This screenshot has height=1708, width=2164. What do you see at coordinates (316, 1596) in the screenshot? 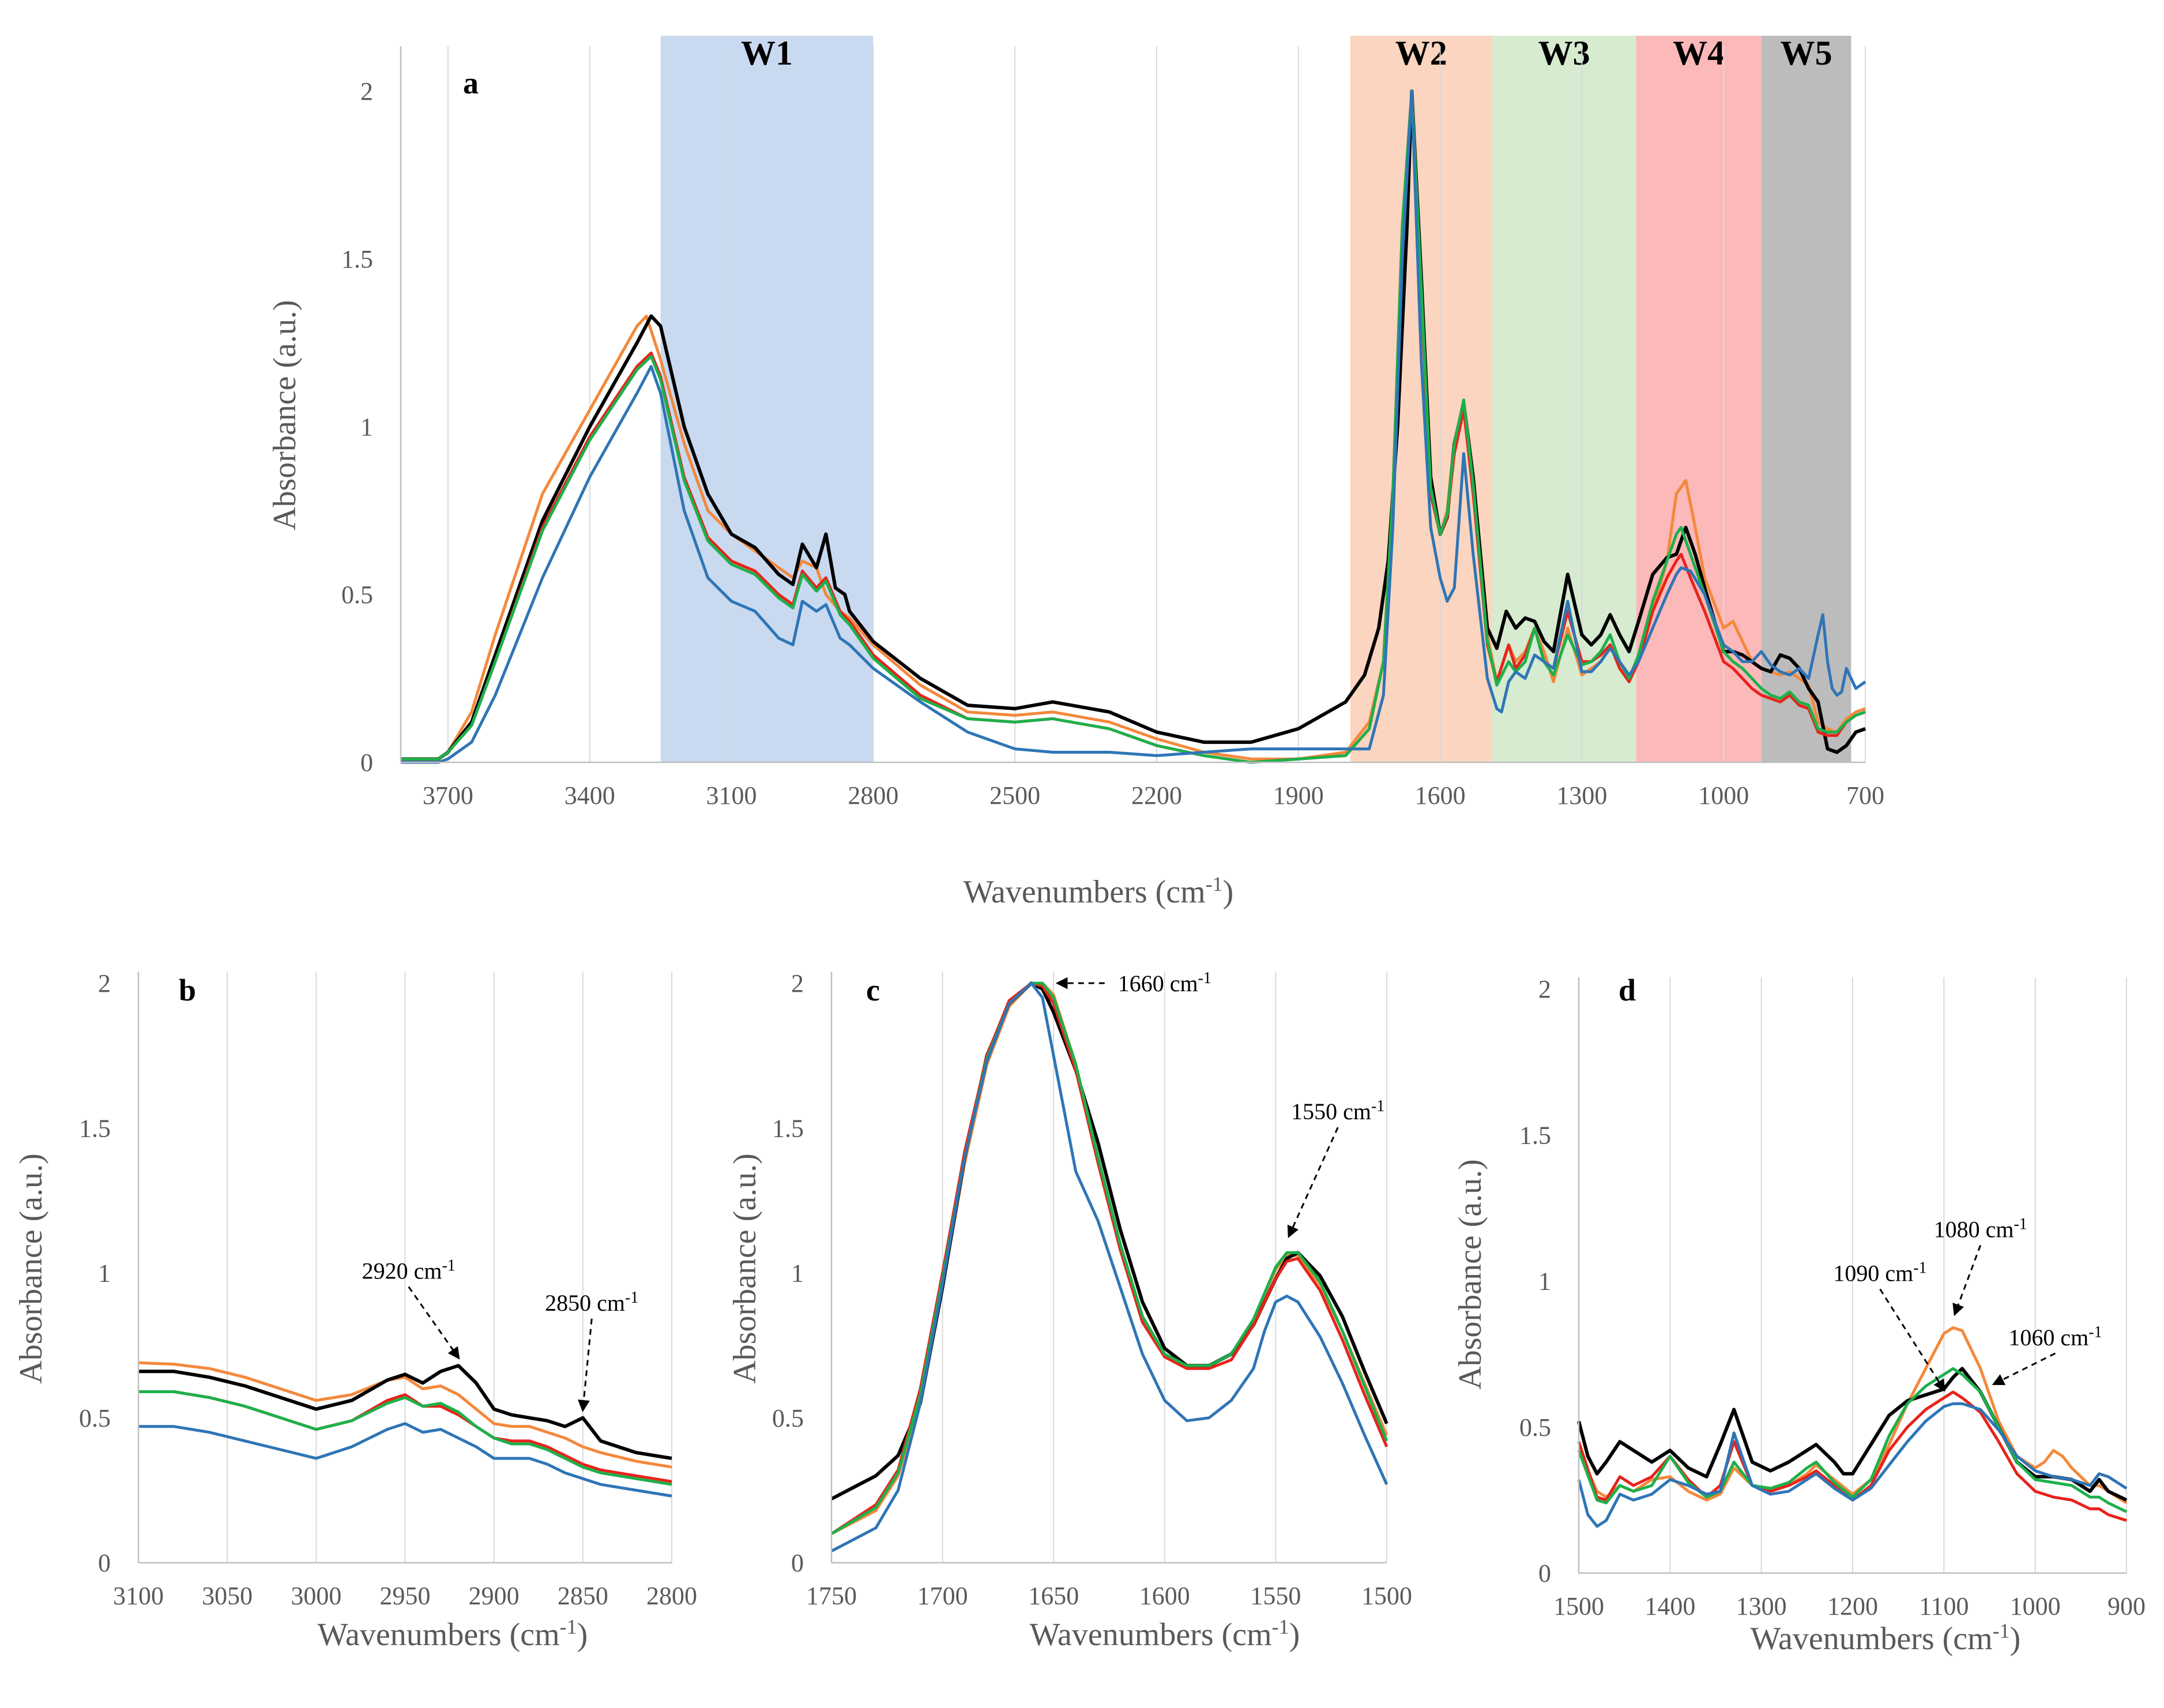
I see `x-tick-label: 3000` at bounding box center [316, 1596].